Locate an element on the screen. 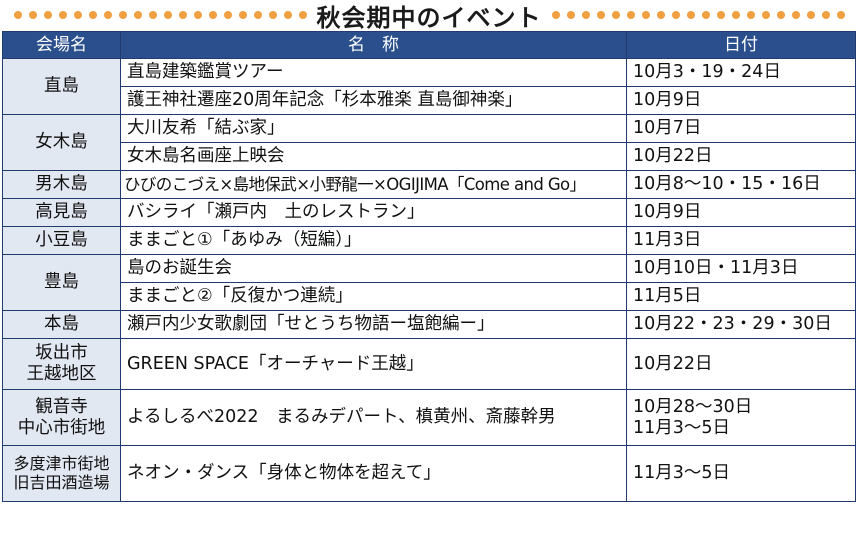 This screenshot has height=541, width=858. table-row: 女木島名画座上映会 10月22日 is located at coordinates (429, 156).